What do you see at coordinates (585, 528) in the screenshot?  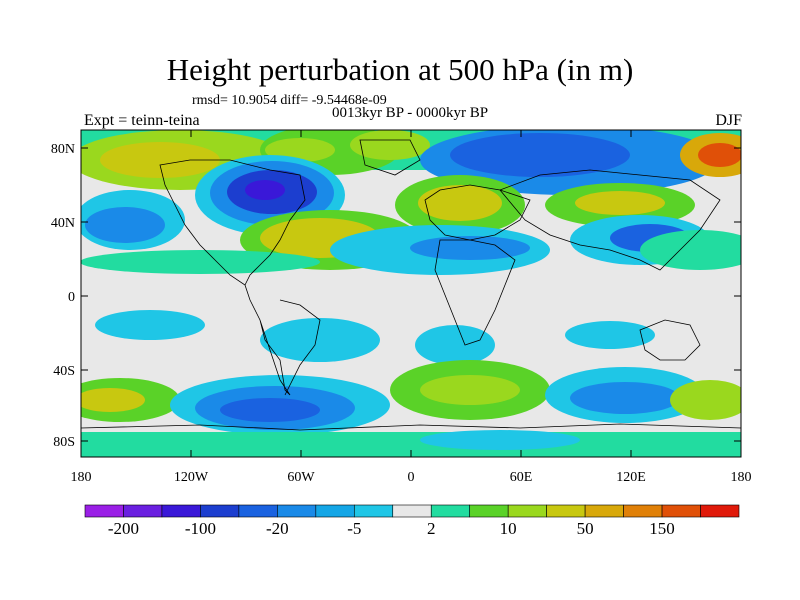 I see `colorbar-label: 50` at bounding box center [585, 528].